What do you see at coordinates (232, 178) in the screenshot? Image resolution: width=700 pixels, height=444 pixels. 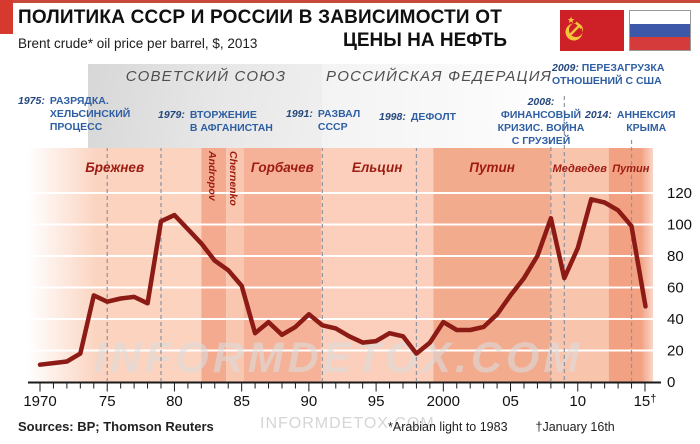 I see `leader-label-2: Chernenko` at bounding box center [232, 178].